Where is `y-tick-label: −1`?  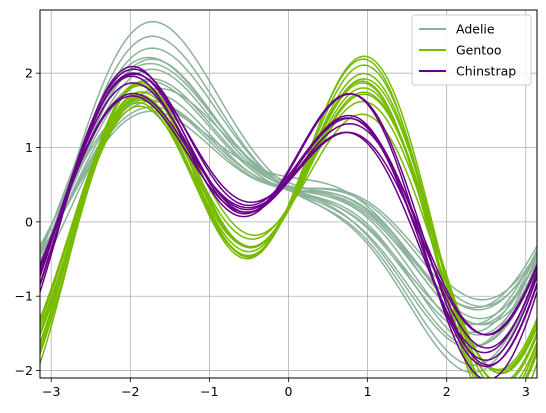 y-tick-label: −1 is located at coordinates (24, 296).